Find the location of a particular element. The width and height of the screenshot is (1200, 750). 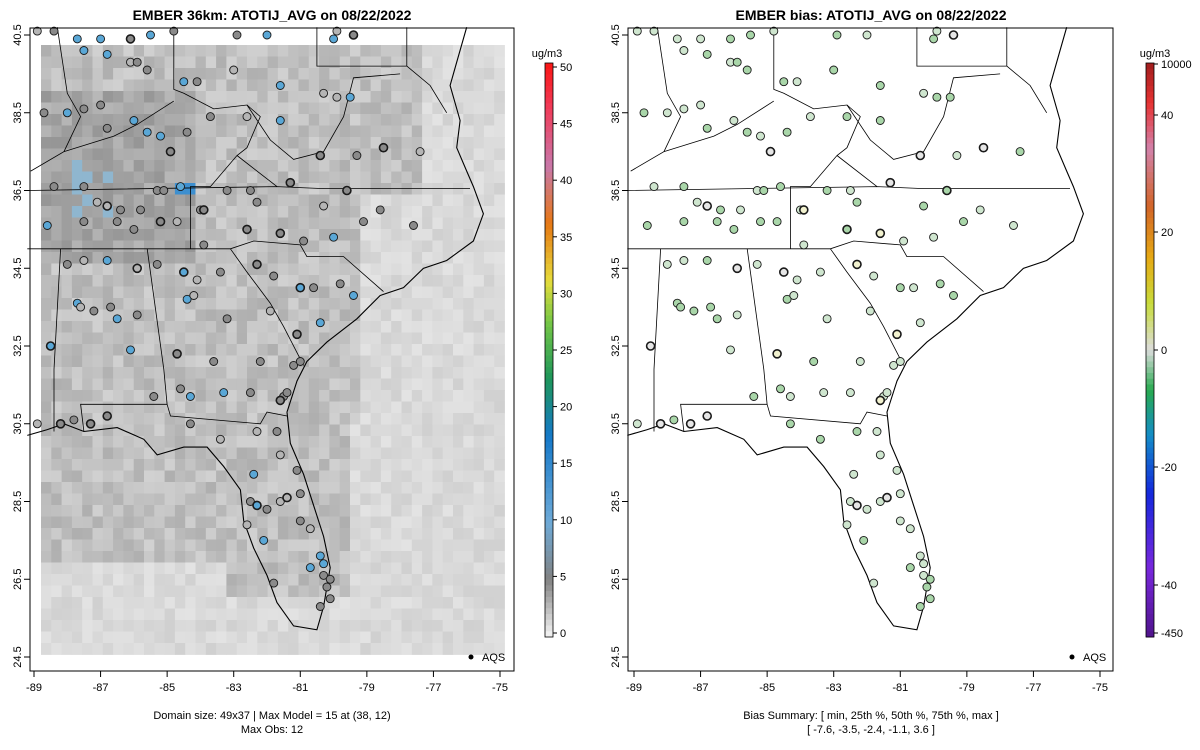

y-tick-label: 32.5 is located at coordinates (616, 345).